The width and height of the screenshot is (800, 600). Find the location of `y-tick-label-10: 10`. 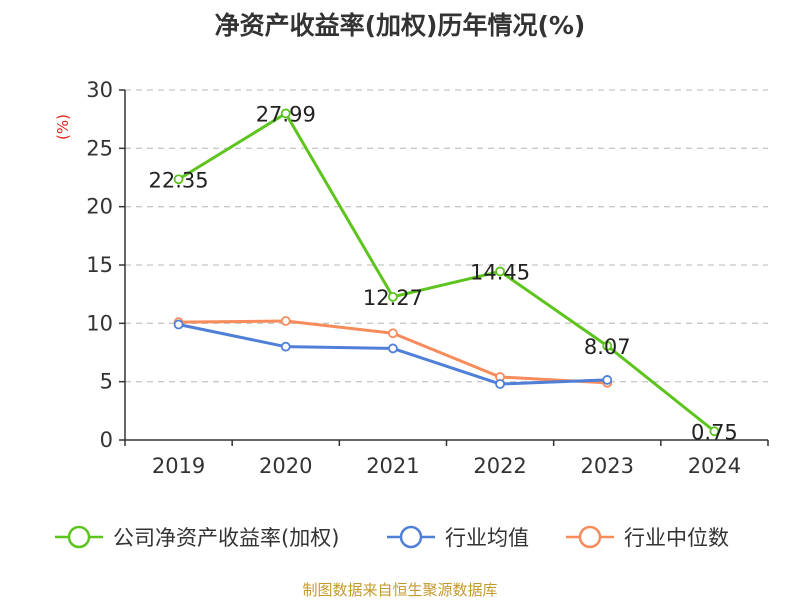

y-tick-label-10: 10 is located at coordinates (99, 323).